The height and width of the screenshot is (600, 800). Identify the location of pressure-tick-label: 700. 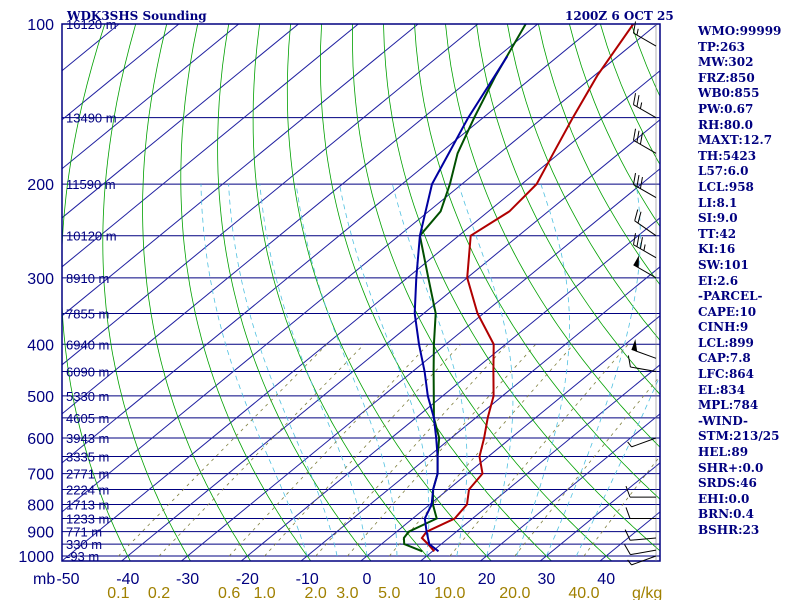
(40, 475).